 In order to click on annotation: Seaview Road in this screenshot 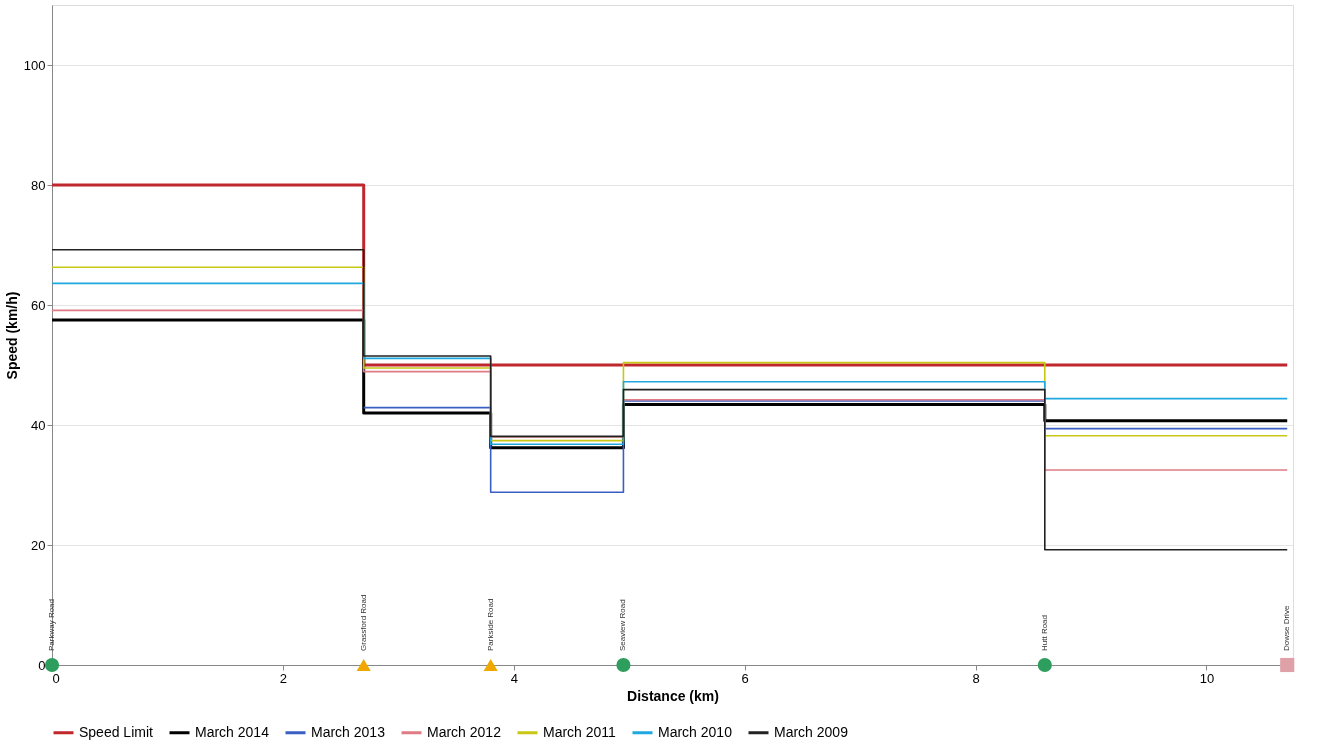, I will do `click(623, 625)`.